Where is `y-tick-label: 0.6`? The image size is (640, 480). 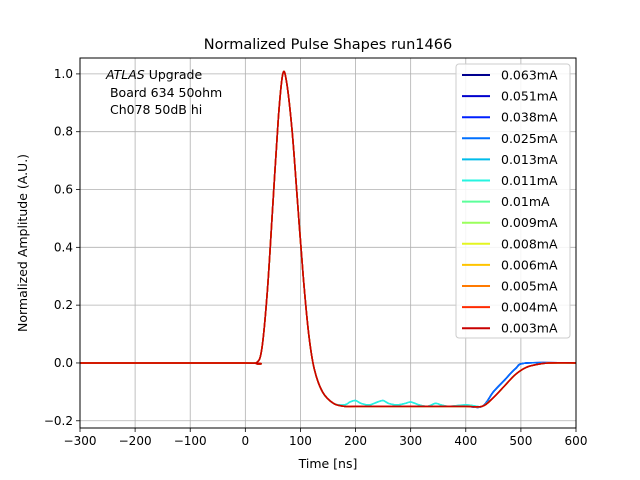 y-tick-label: 0.6 is located at coordinates (63, 190).